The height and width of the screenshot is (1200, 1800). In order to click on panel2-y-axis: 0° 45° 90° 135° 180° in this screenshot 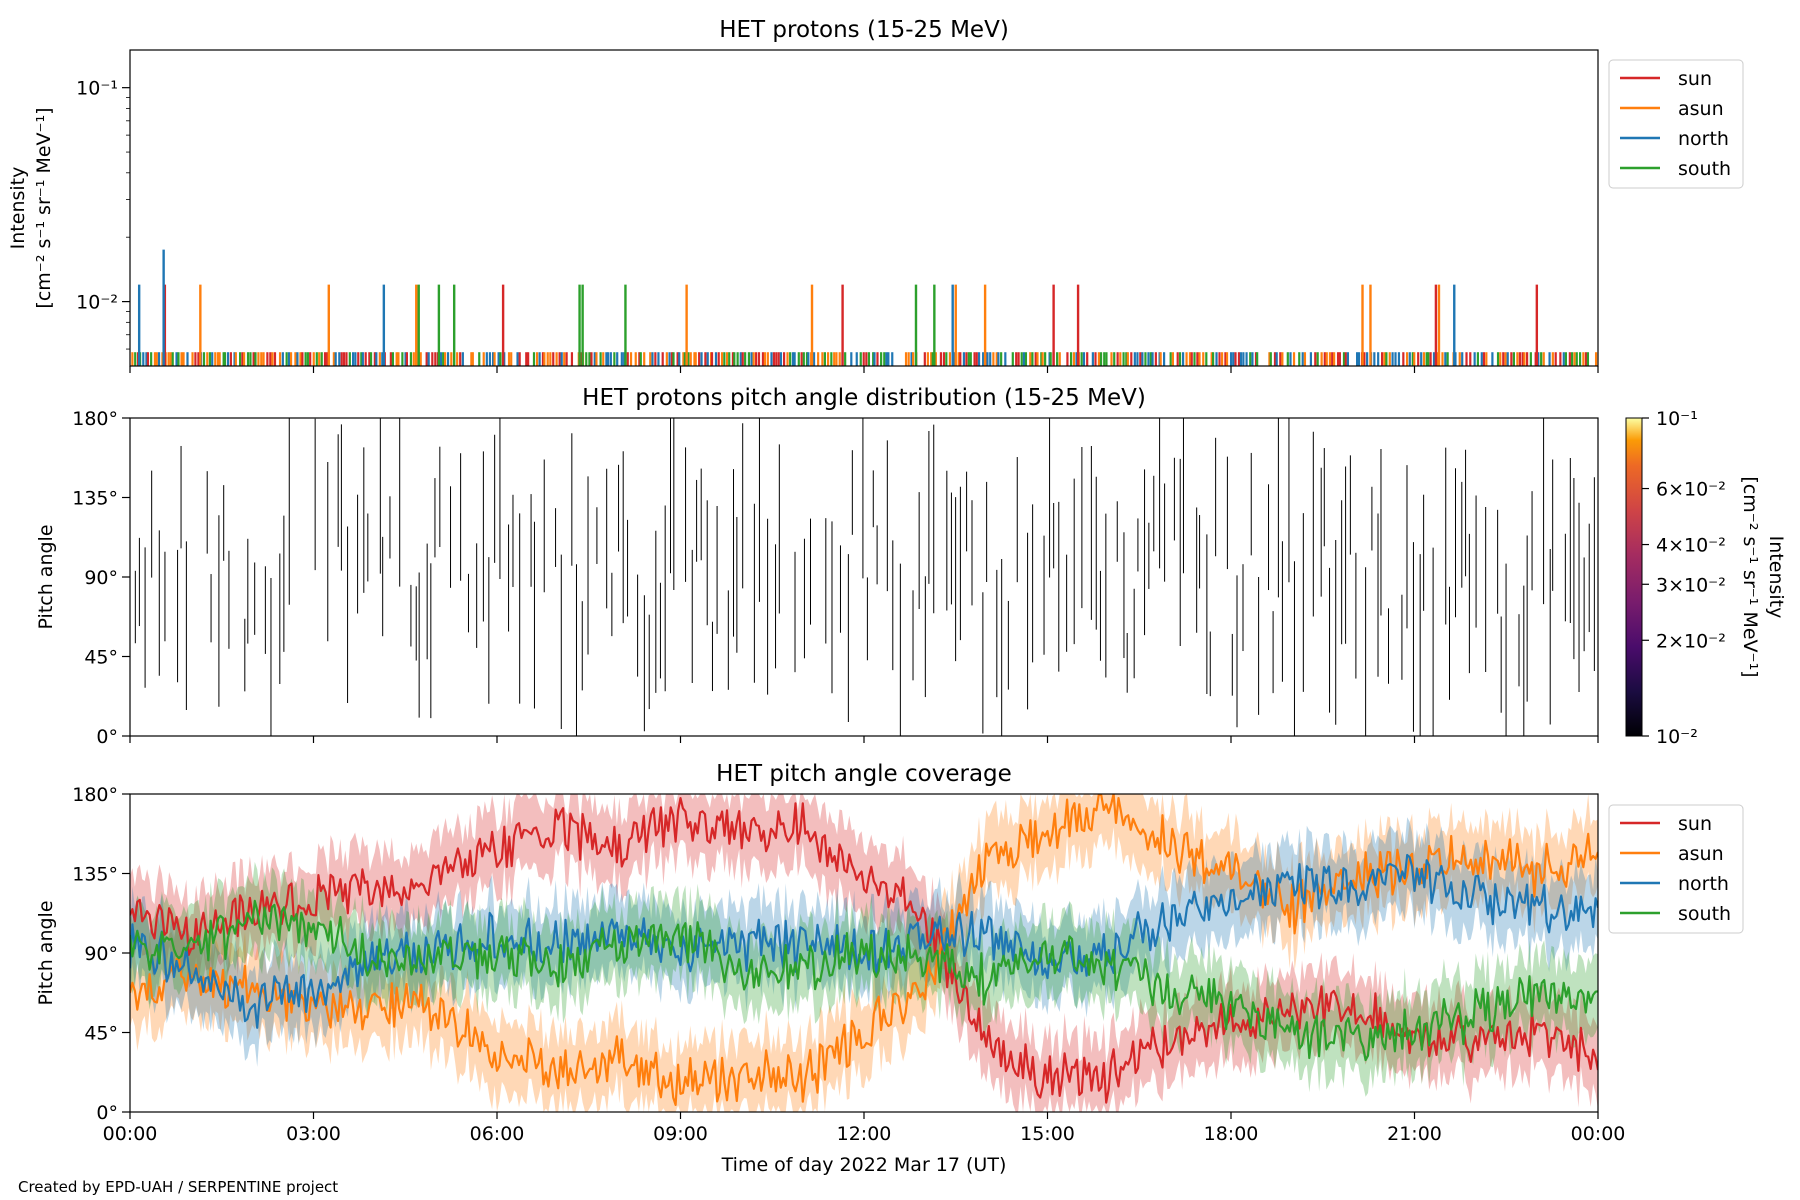, I will do `click(101, 578)`.